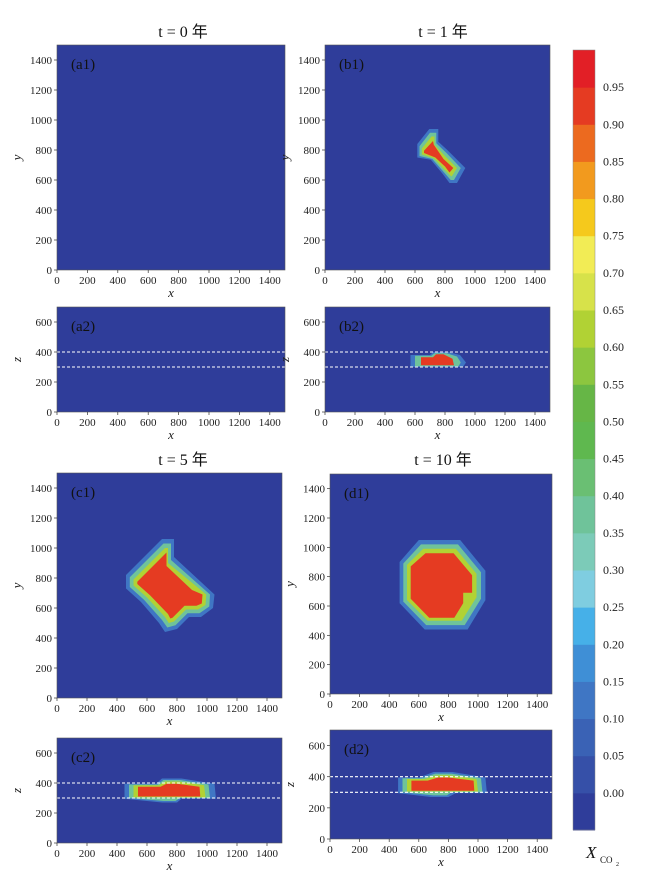 The width and height of the screenshot is (650, 882). What do you see at coordinates (478, 705) in the screenshot?
I see `x-tick-label-d1-5: 1000` at bounding box center [478, 705].